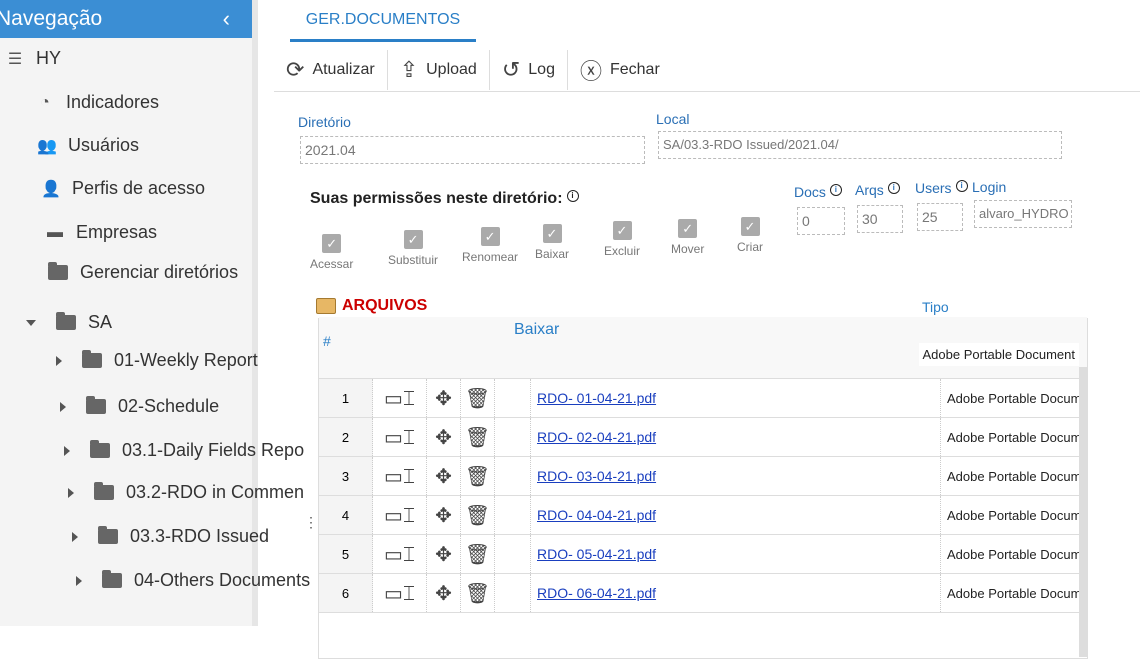 This screenshot has height=659, width=1140. Describe the element at coordinates (439, 69) in the screenshot. I see `upload-button: ⇪ Upload` at that location.